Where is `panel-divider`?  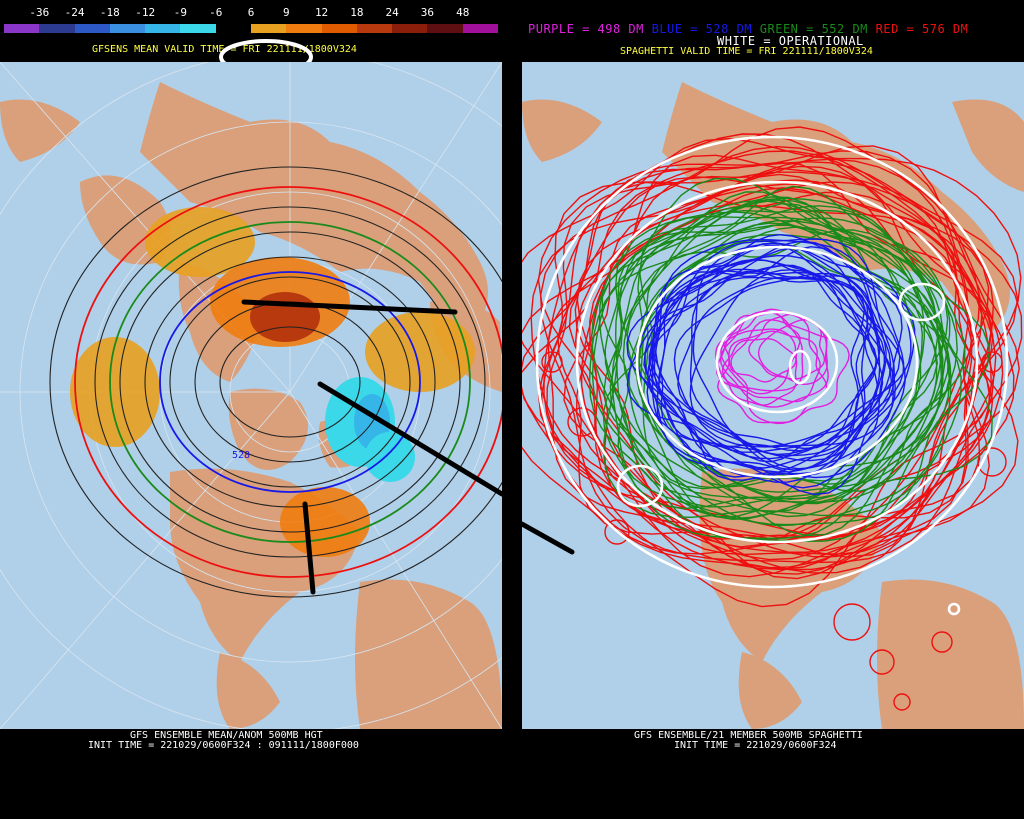 panel-divider is located at coordinates (512, 409).